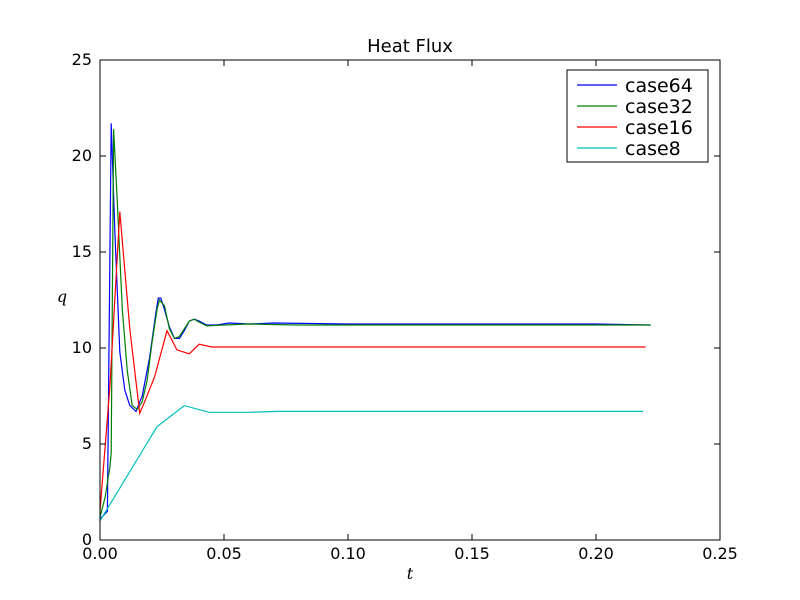  I want to click on x-tick-label: 0.15, so click(472, 553).